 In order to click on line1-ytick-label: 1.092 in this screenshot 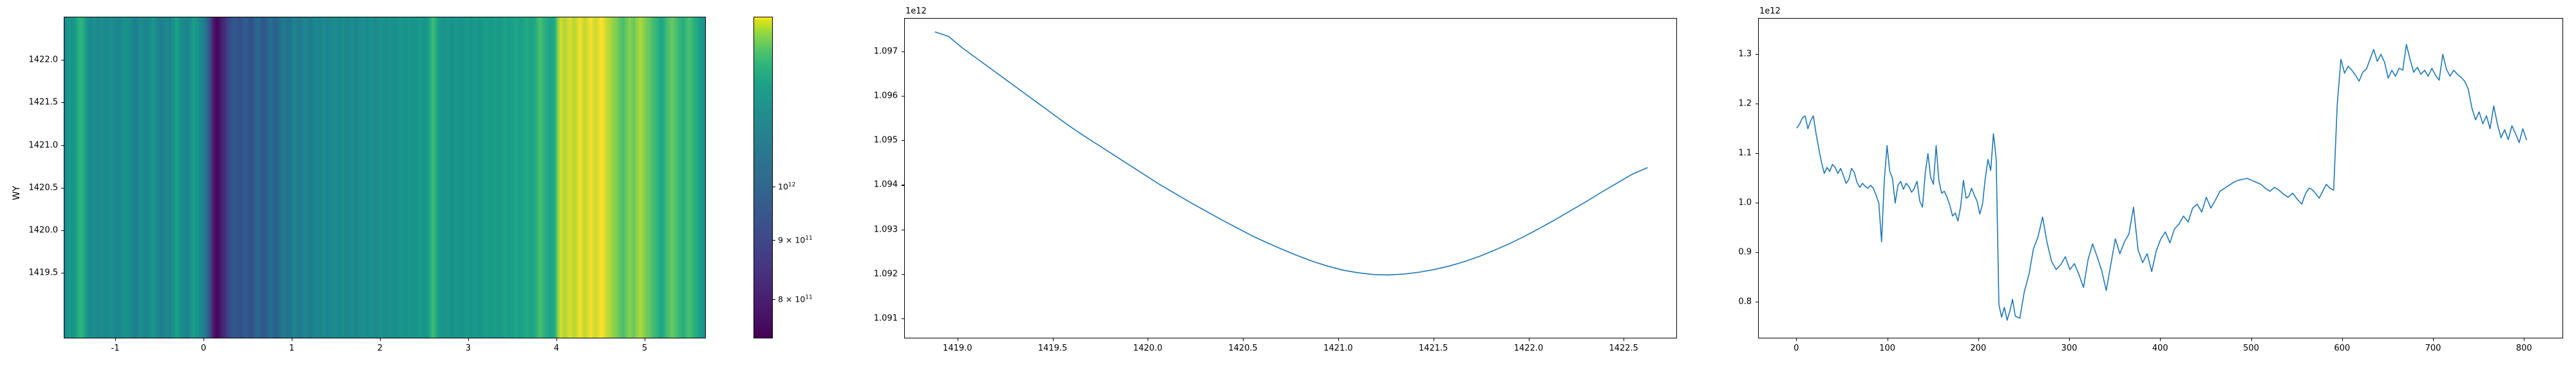, I will do `click(885, 274)`.